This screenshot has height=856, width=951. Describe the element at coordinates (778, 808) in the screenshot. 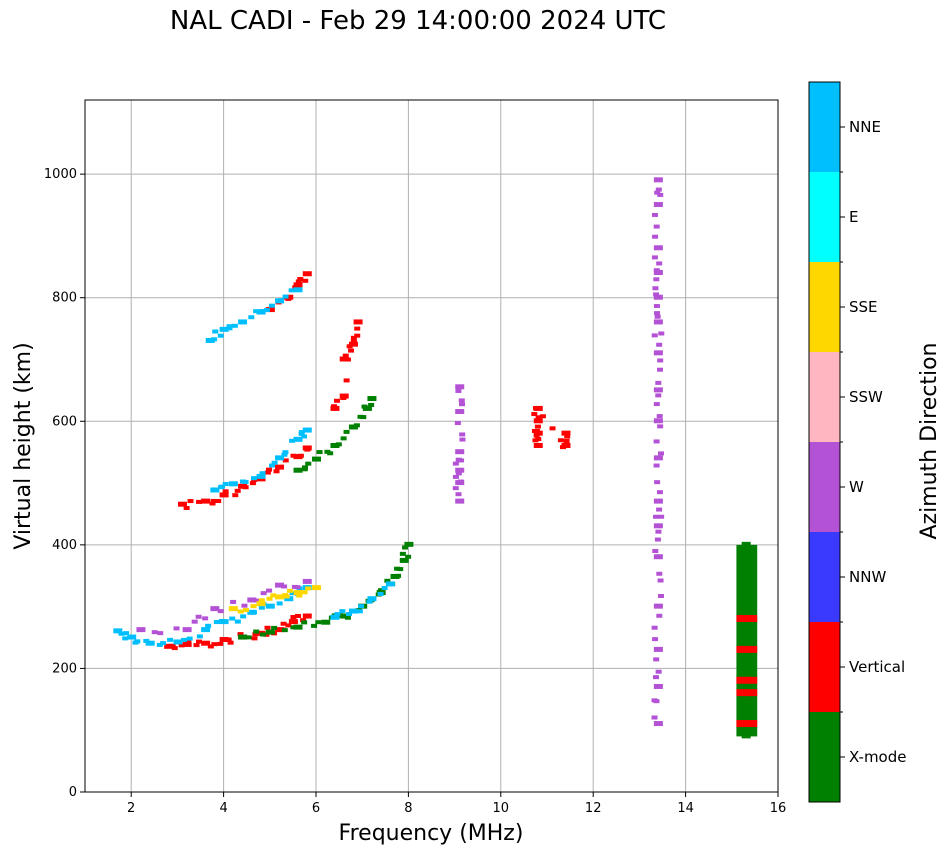

I see `x-tick-label: 16` at that location.